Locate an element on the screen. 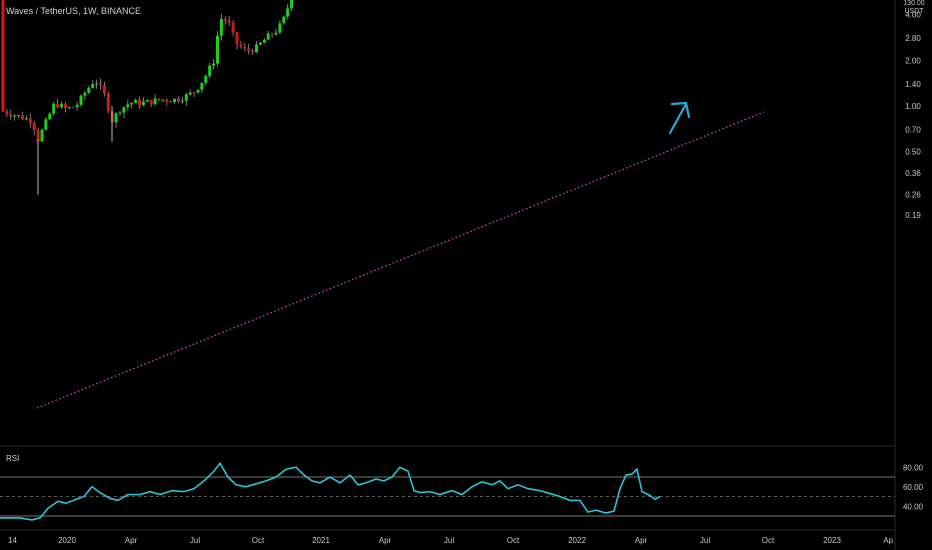  candles-group is located at coordinates (147, 97).